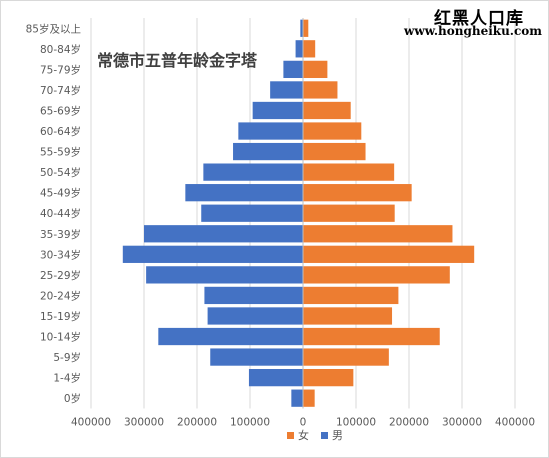 The width and height of the screenshot is (549, 458). What do you see at coordinates (318, 435) in the screenshot?
I see `chart-legend: 女 男` at bounding box center [318, 435].